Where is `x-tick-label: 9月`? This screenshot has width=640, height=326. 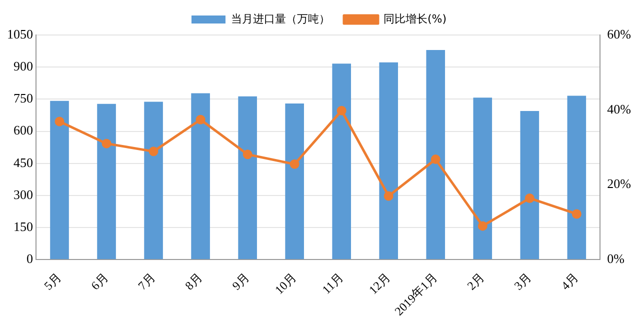 x-tick-label: 9月 is located at coordinates (240, 281).